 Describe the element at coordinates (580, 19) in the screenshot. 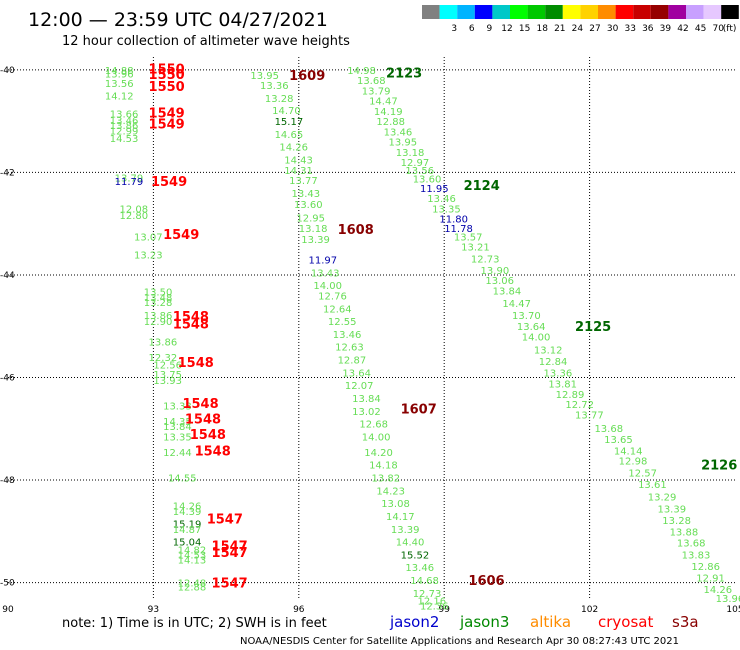

I see `color-scale-legend: 3 6 9 12 15 18 21 24 27 30 33 36 39 42 45 70(ft)` at that location.